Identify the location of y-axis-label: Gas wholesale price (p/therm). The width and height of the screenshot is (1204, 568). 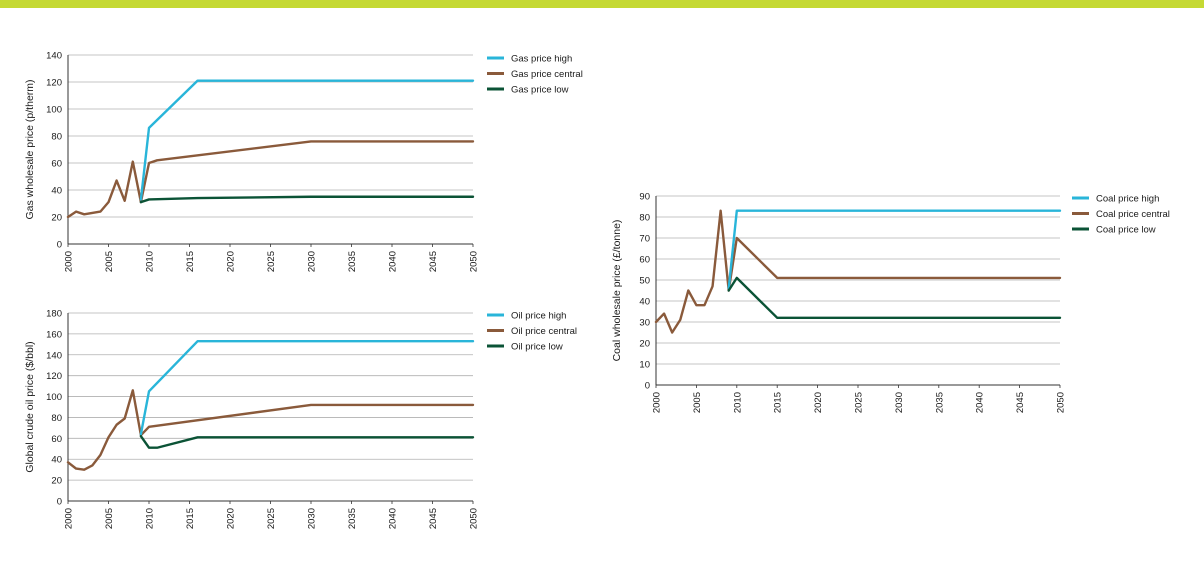
(30, 149).